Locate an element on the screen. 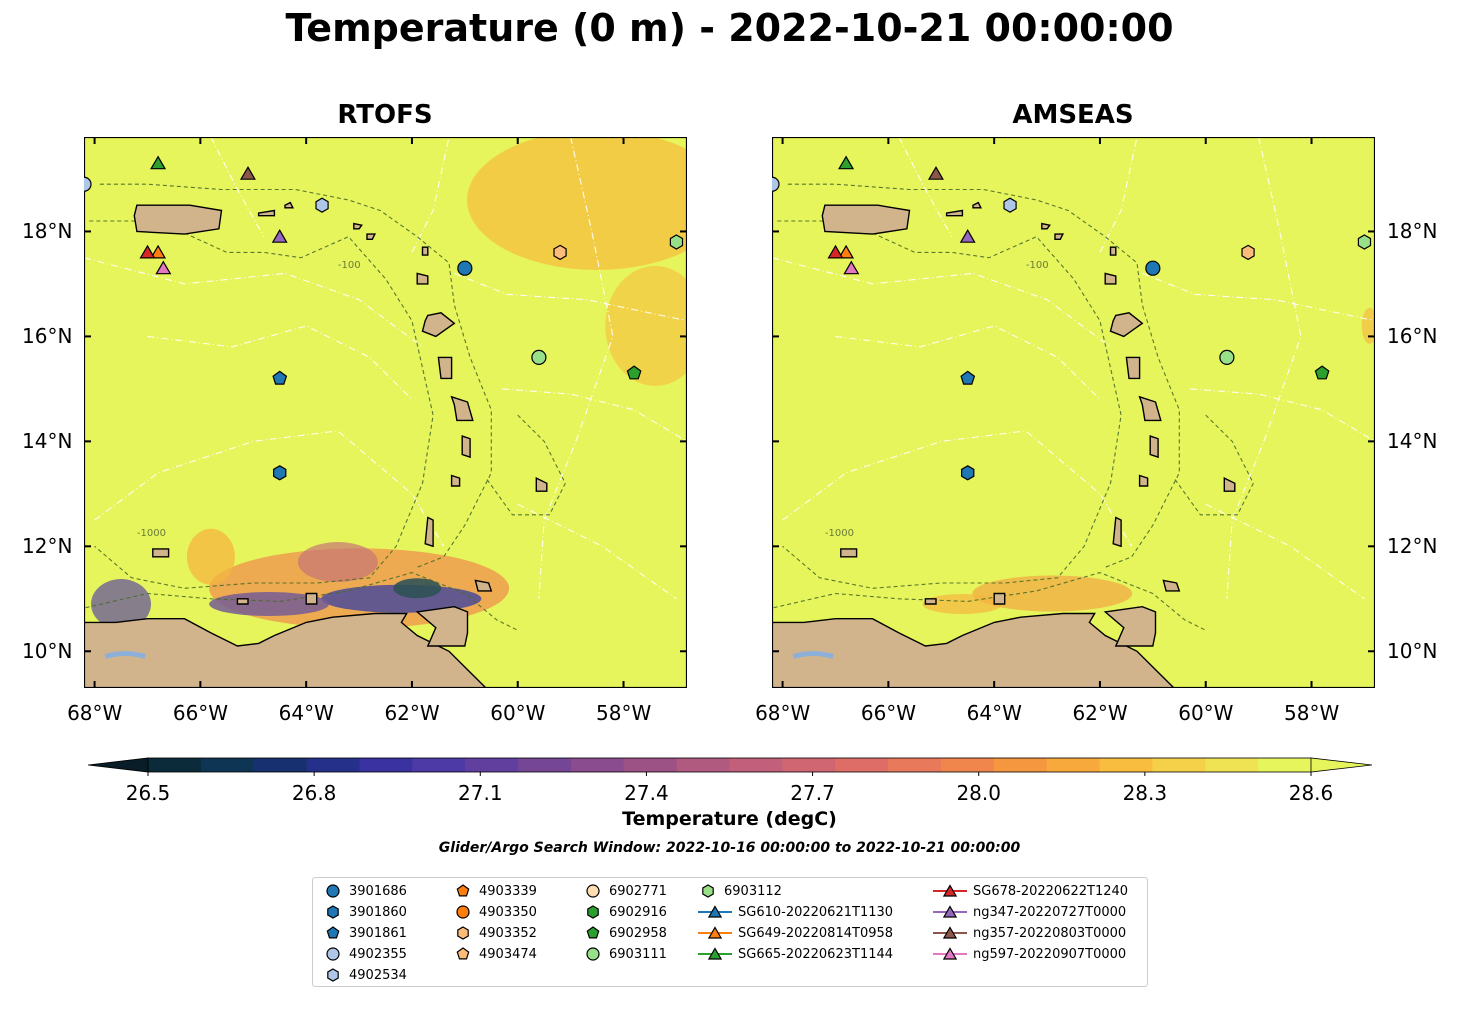  marker-SG665-20220623T1144 is located at coordinates (846, 162).